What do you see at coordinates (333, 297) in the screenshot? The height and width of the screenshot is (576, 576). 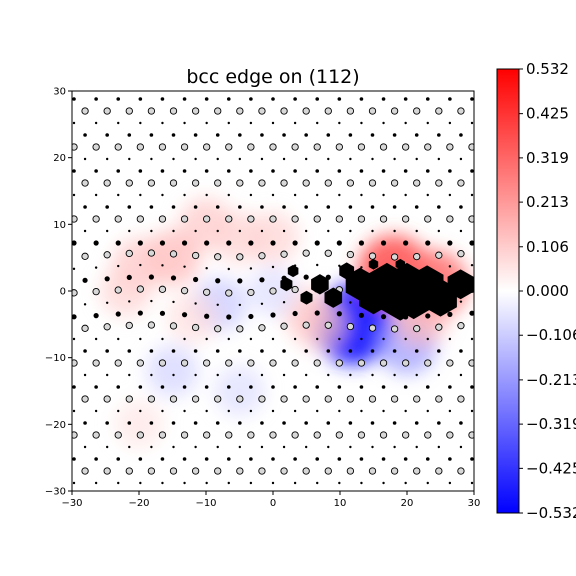 I see `disregistry-hexagon` at bounding box center [333, 297].